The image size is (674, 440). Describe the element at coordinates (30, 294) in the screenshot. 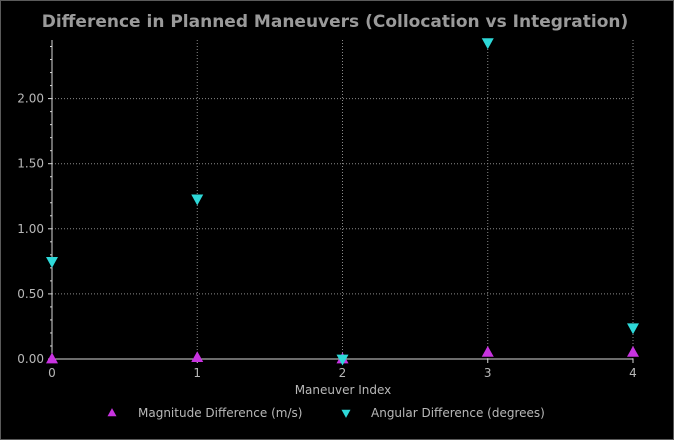

I see `y-tick-label-1: 0.50` at that location.